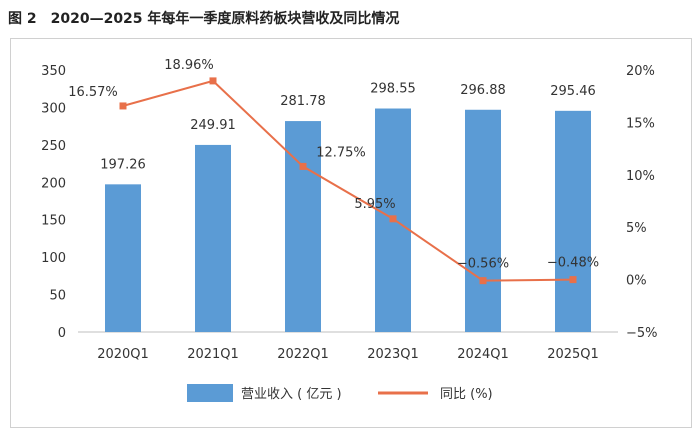 The image size is (700, 436). What do you see at coordinates (53, 71) in the screenshot?
I see `y-left-tick-label: 350` at bounding box center [53, 71].